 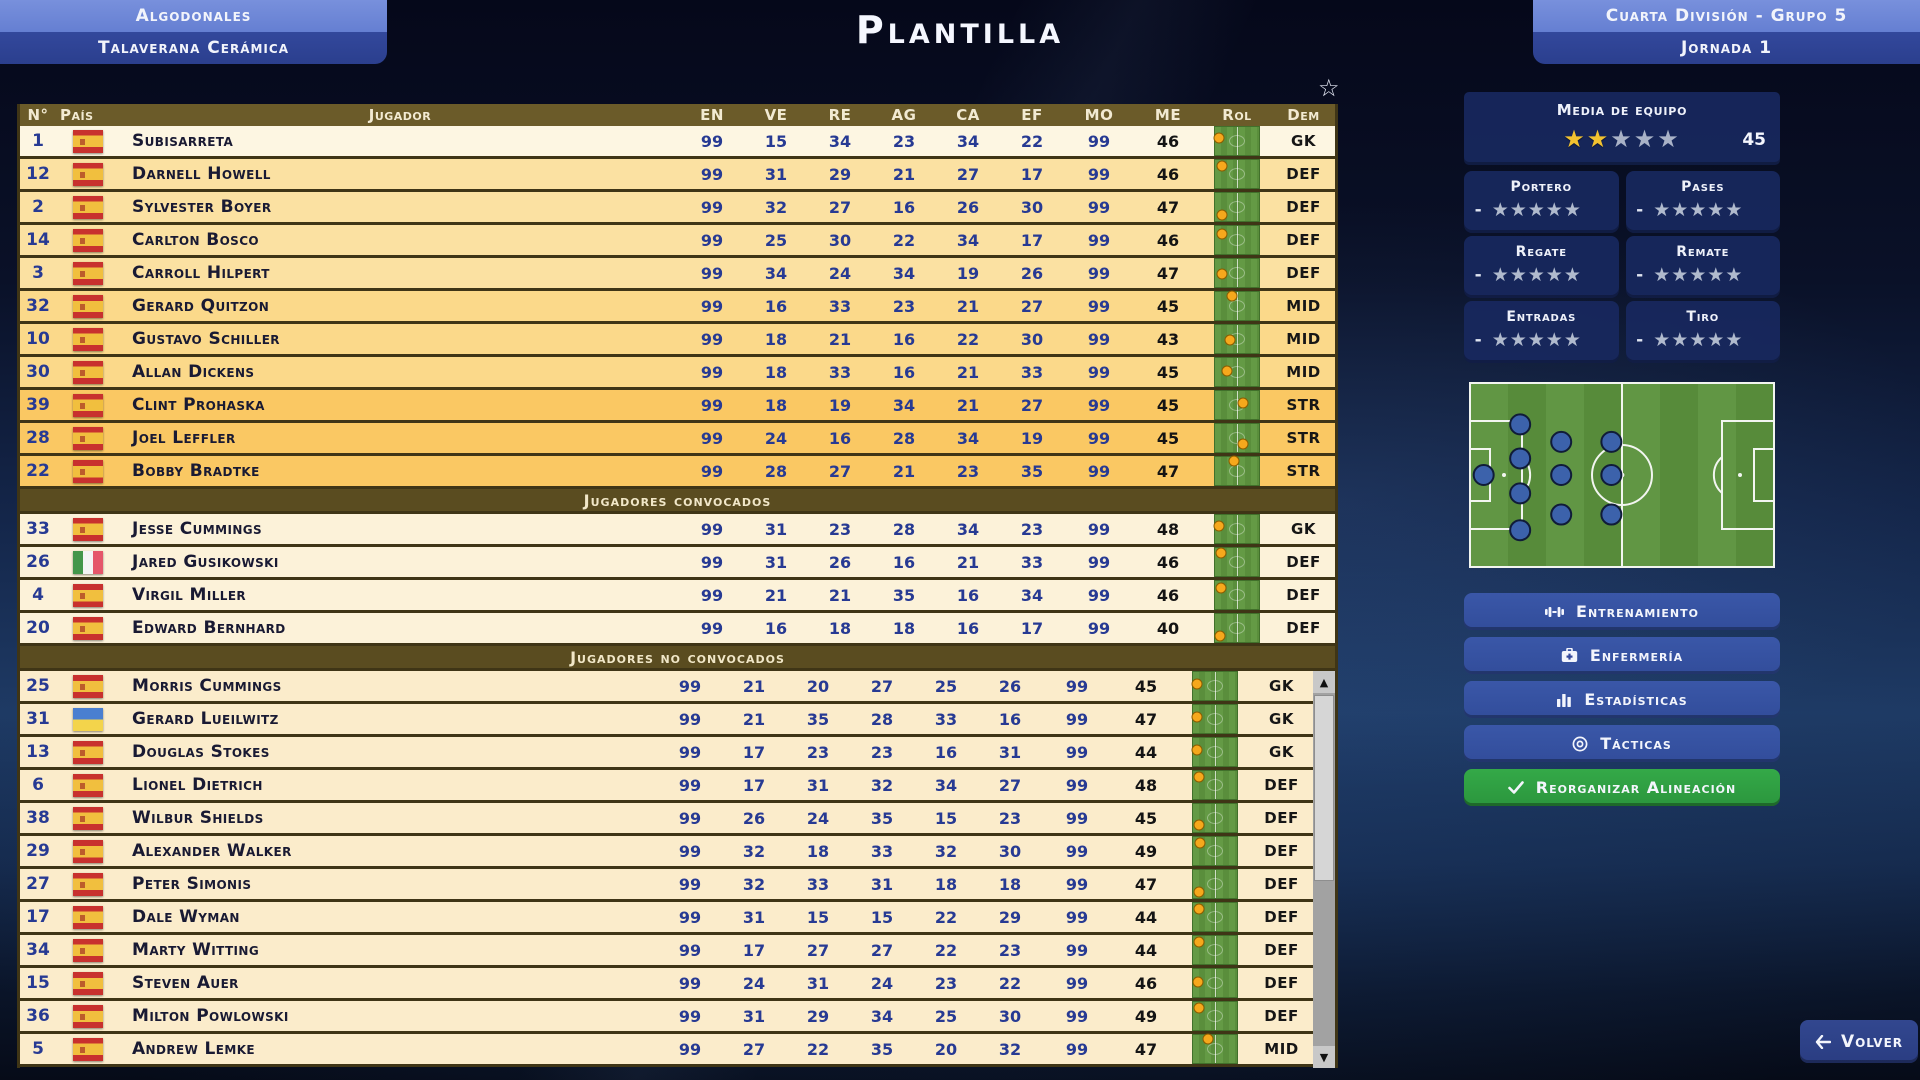 What do you see at coordinates (882, 1016) in the screenshot?
I see `stat-ag: 34` at bounding box center [882, 1016].